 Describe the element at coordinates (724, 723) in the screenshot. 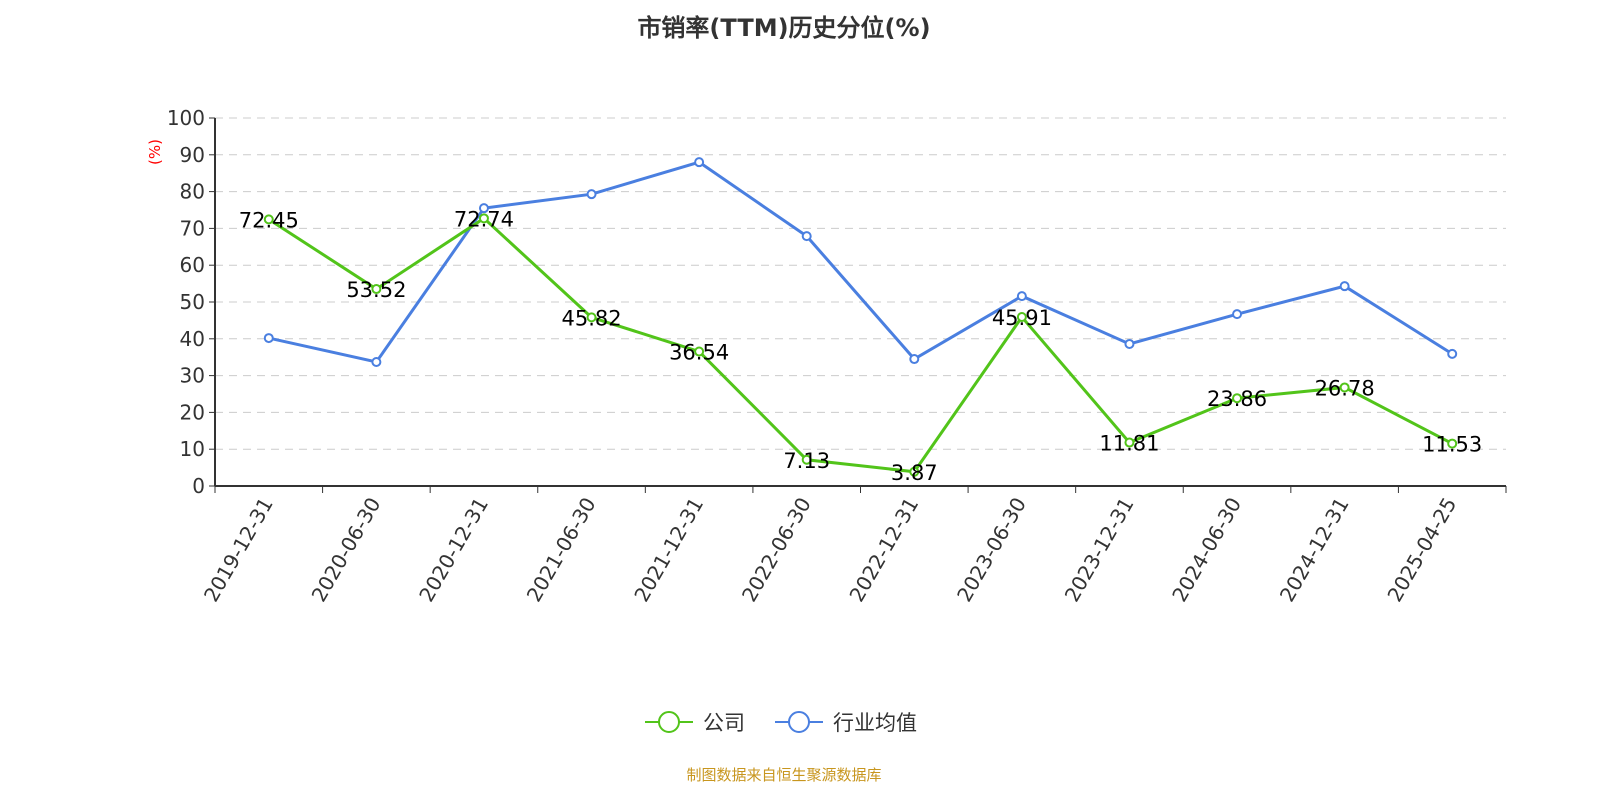

I see `legend-label: 公司` at that location.